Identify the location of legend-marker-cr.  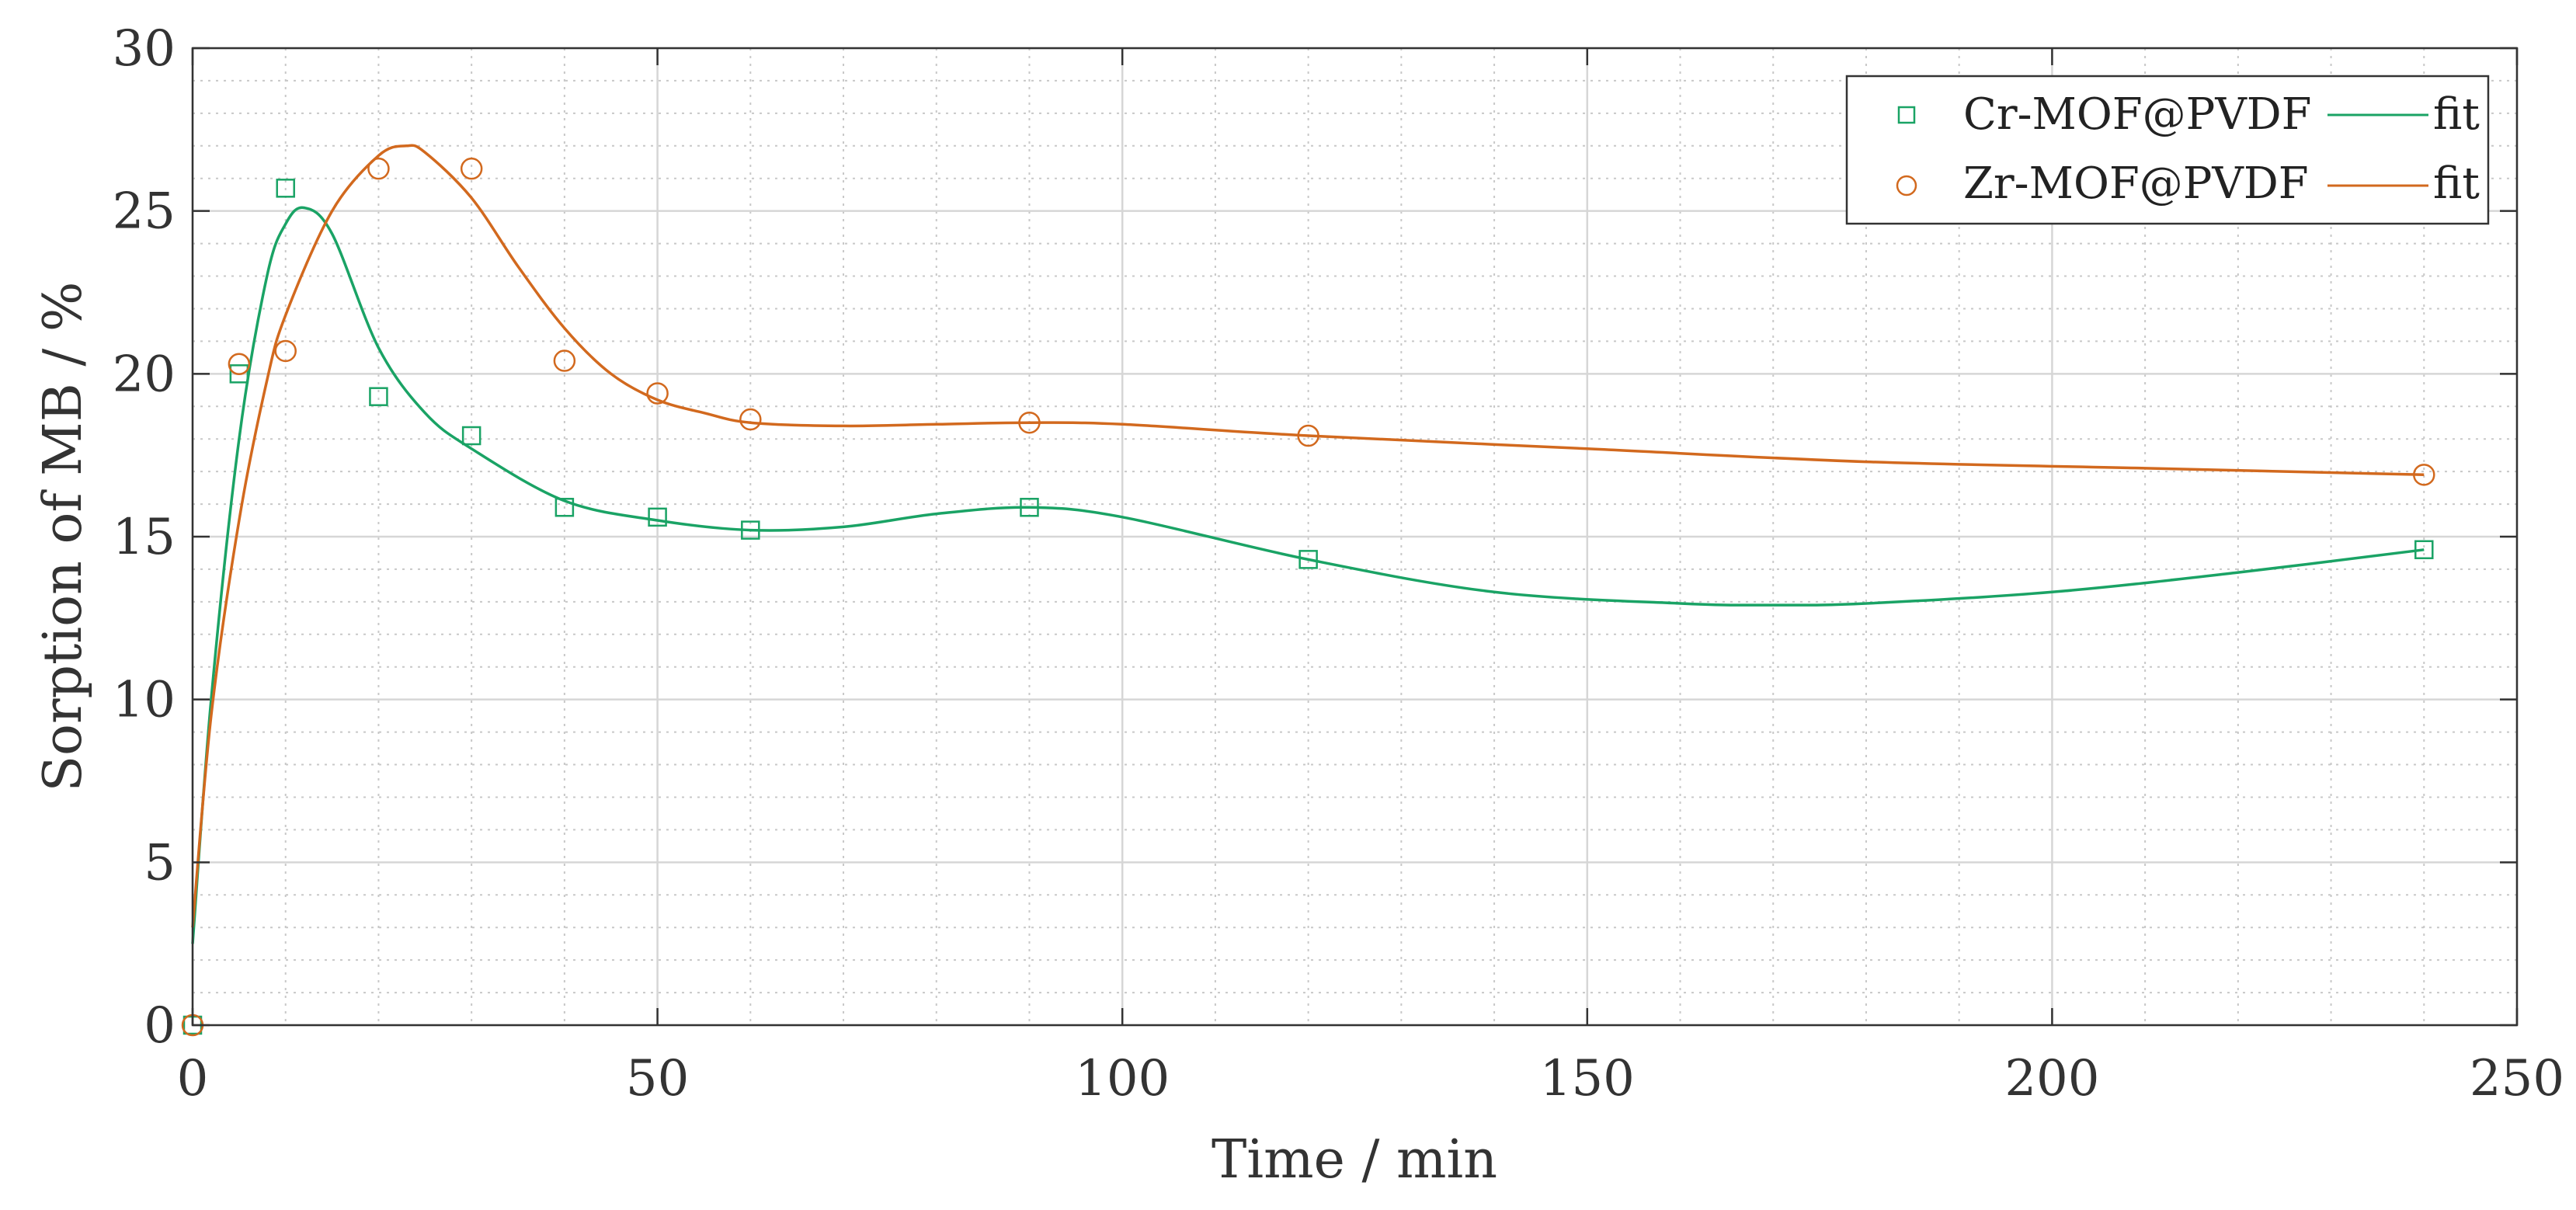
(1906, 115).